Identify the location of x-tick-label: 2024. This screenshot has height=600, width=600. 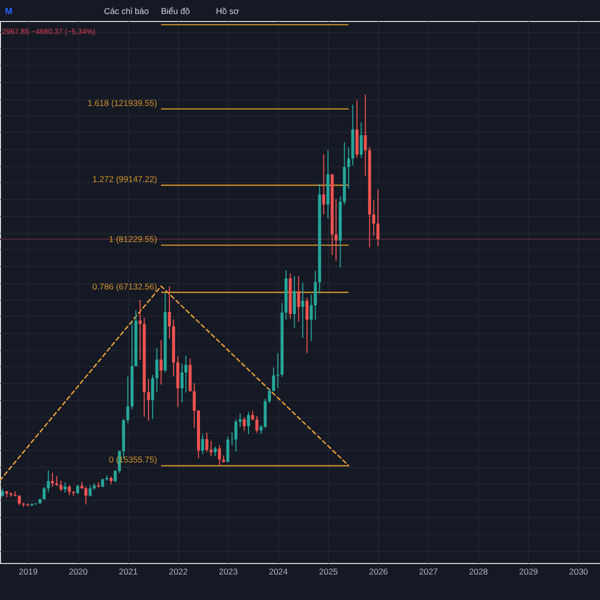
(278, 571).